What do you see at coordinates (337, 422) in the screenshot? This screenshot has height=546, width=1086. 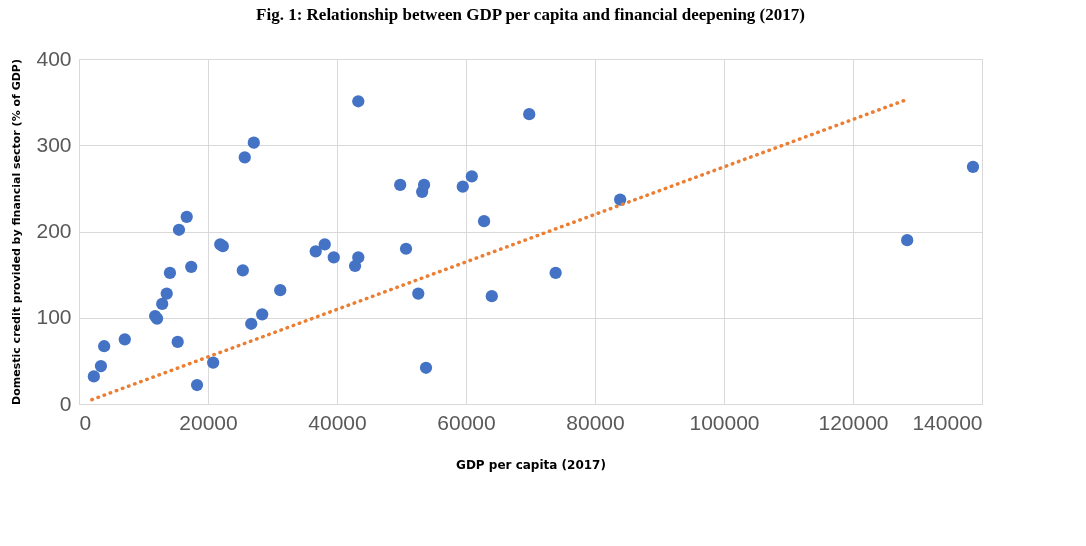 I see `x-tick-label: 40000` at bounding box center [337, 422].